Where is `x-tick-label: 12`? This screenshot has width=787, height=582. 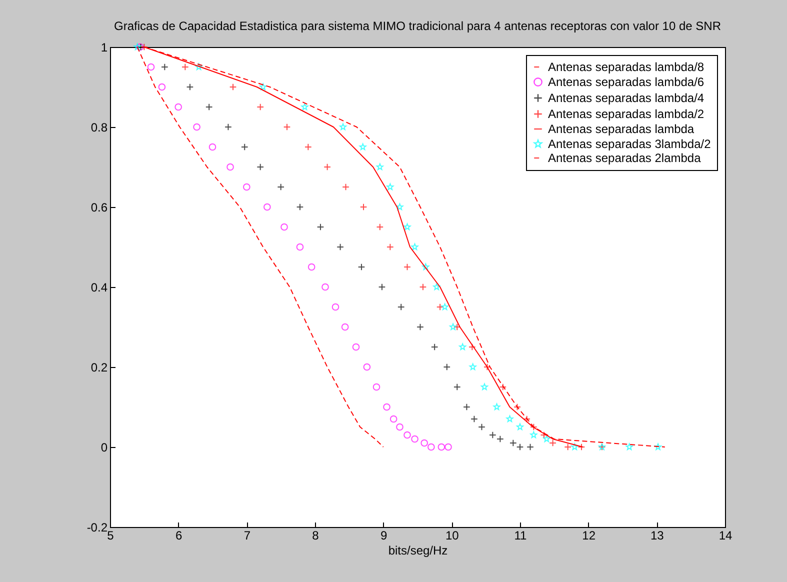
x-tick-label: 12 is located at coordinates (589, 535).